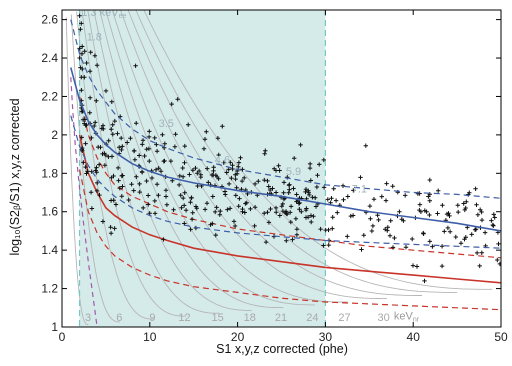 The height and width of the screenshot is (366, 512). I want to click on nr-energy-label: 15, so click(217, 318).